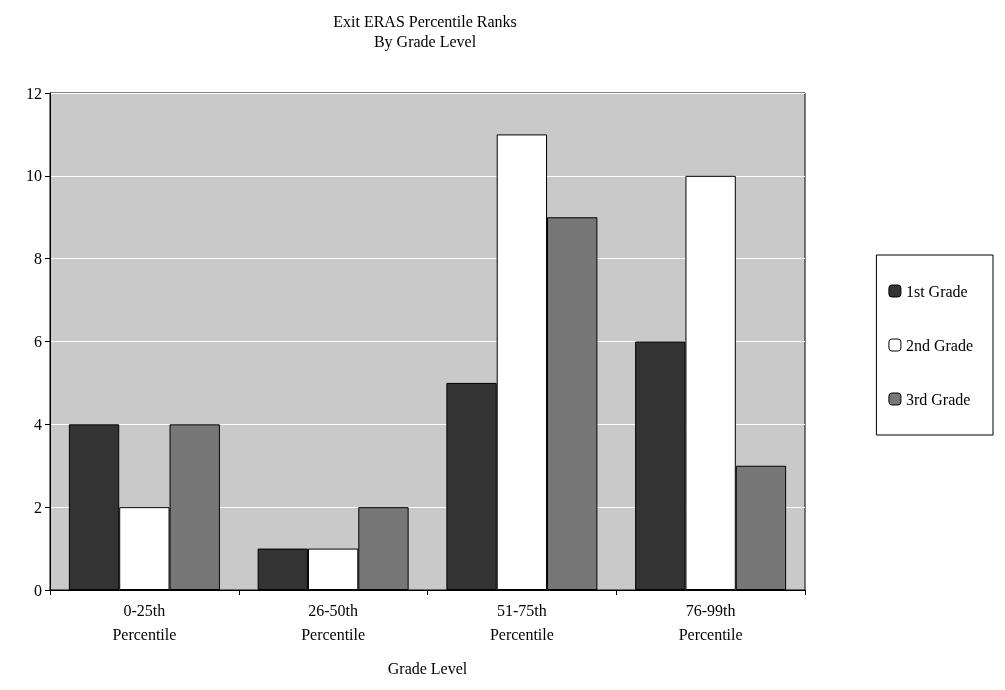 The image size is (1005, 690). I want to click on x-tick-label: 51-75th Percentile, so click(521, 622).